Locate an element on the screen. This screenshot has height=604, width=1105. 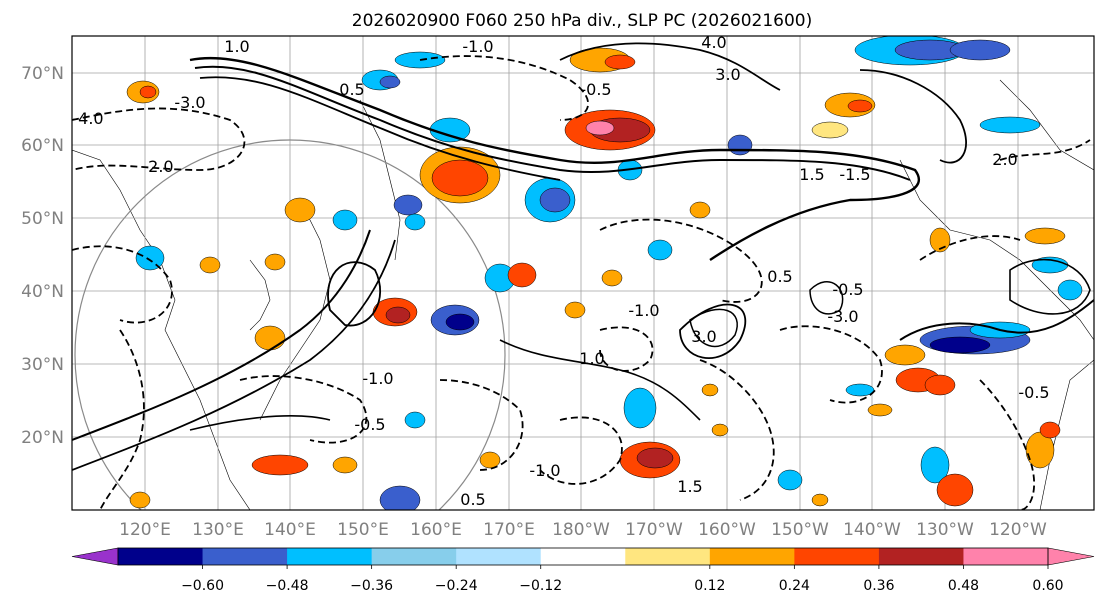
lon-label: 180°W is located at coordinates (581, 530).